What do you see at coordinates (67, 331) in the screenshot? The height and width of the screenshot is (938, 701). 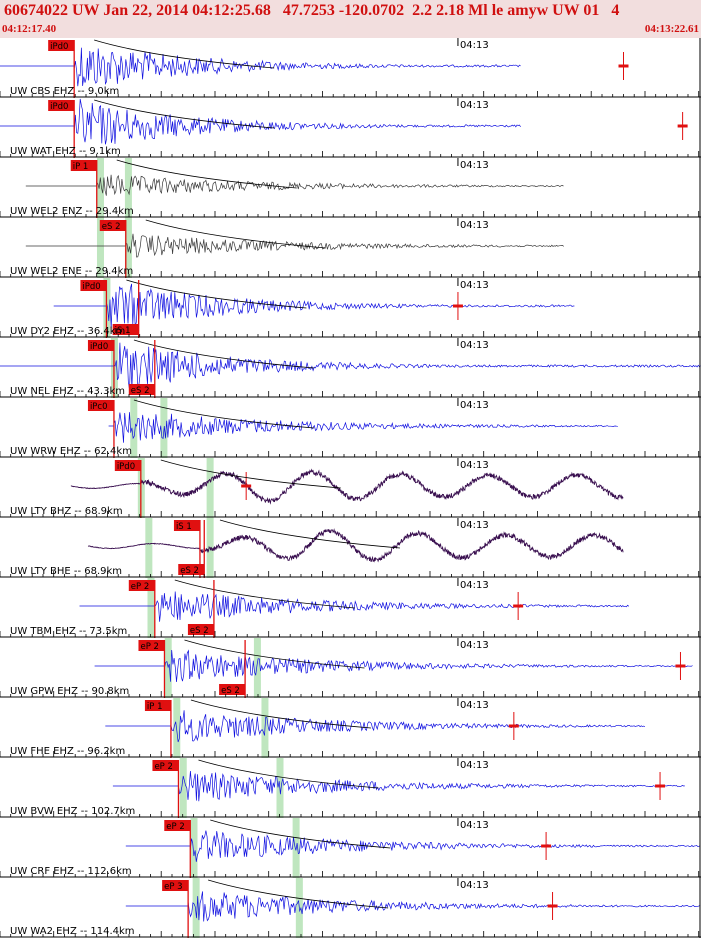 I see `station-label: UW DY2 EHZ -- 36.4km` at bounding box center [67, 331].